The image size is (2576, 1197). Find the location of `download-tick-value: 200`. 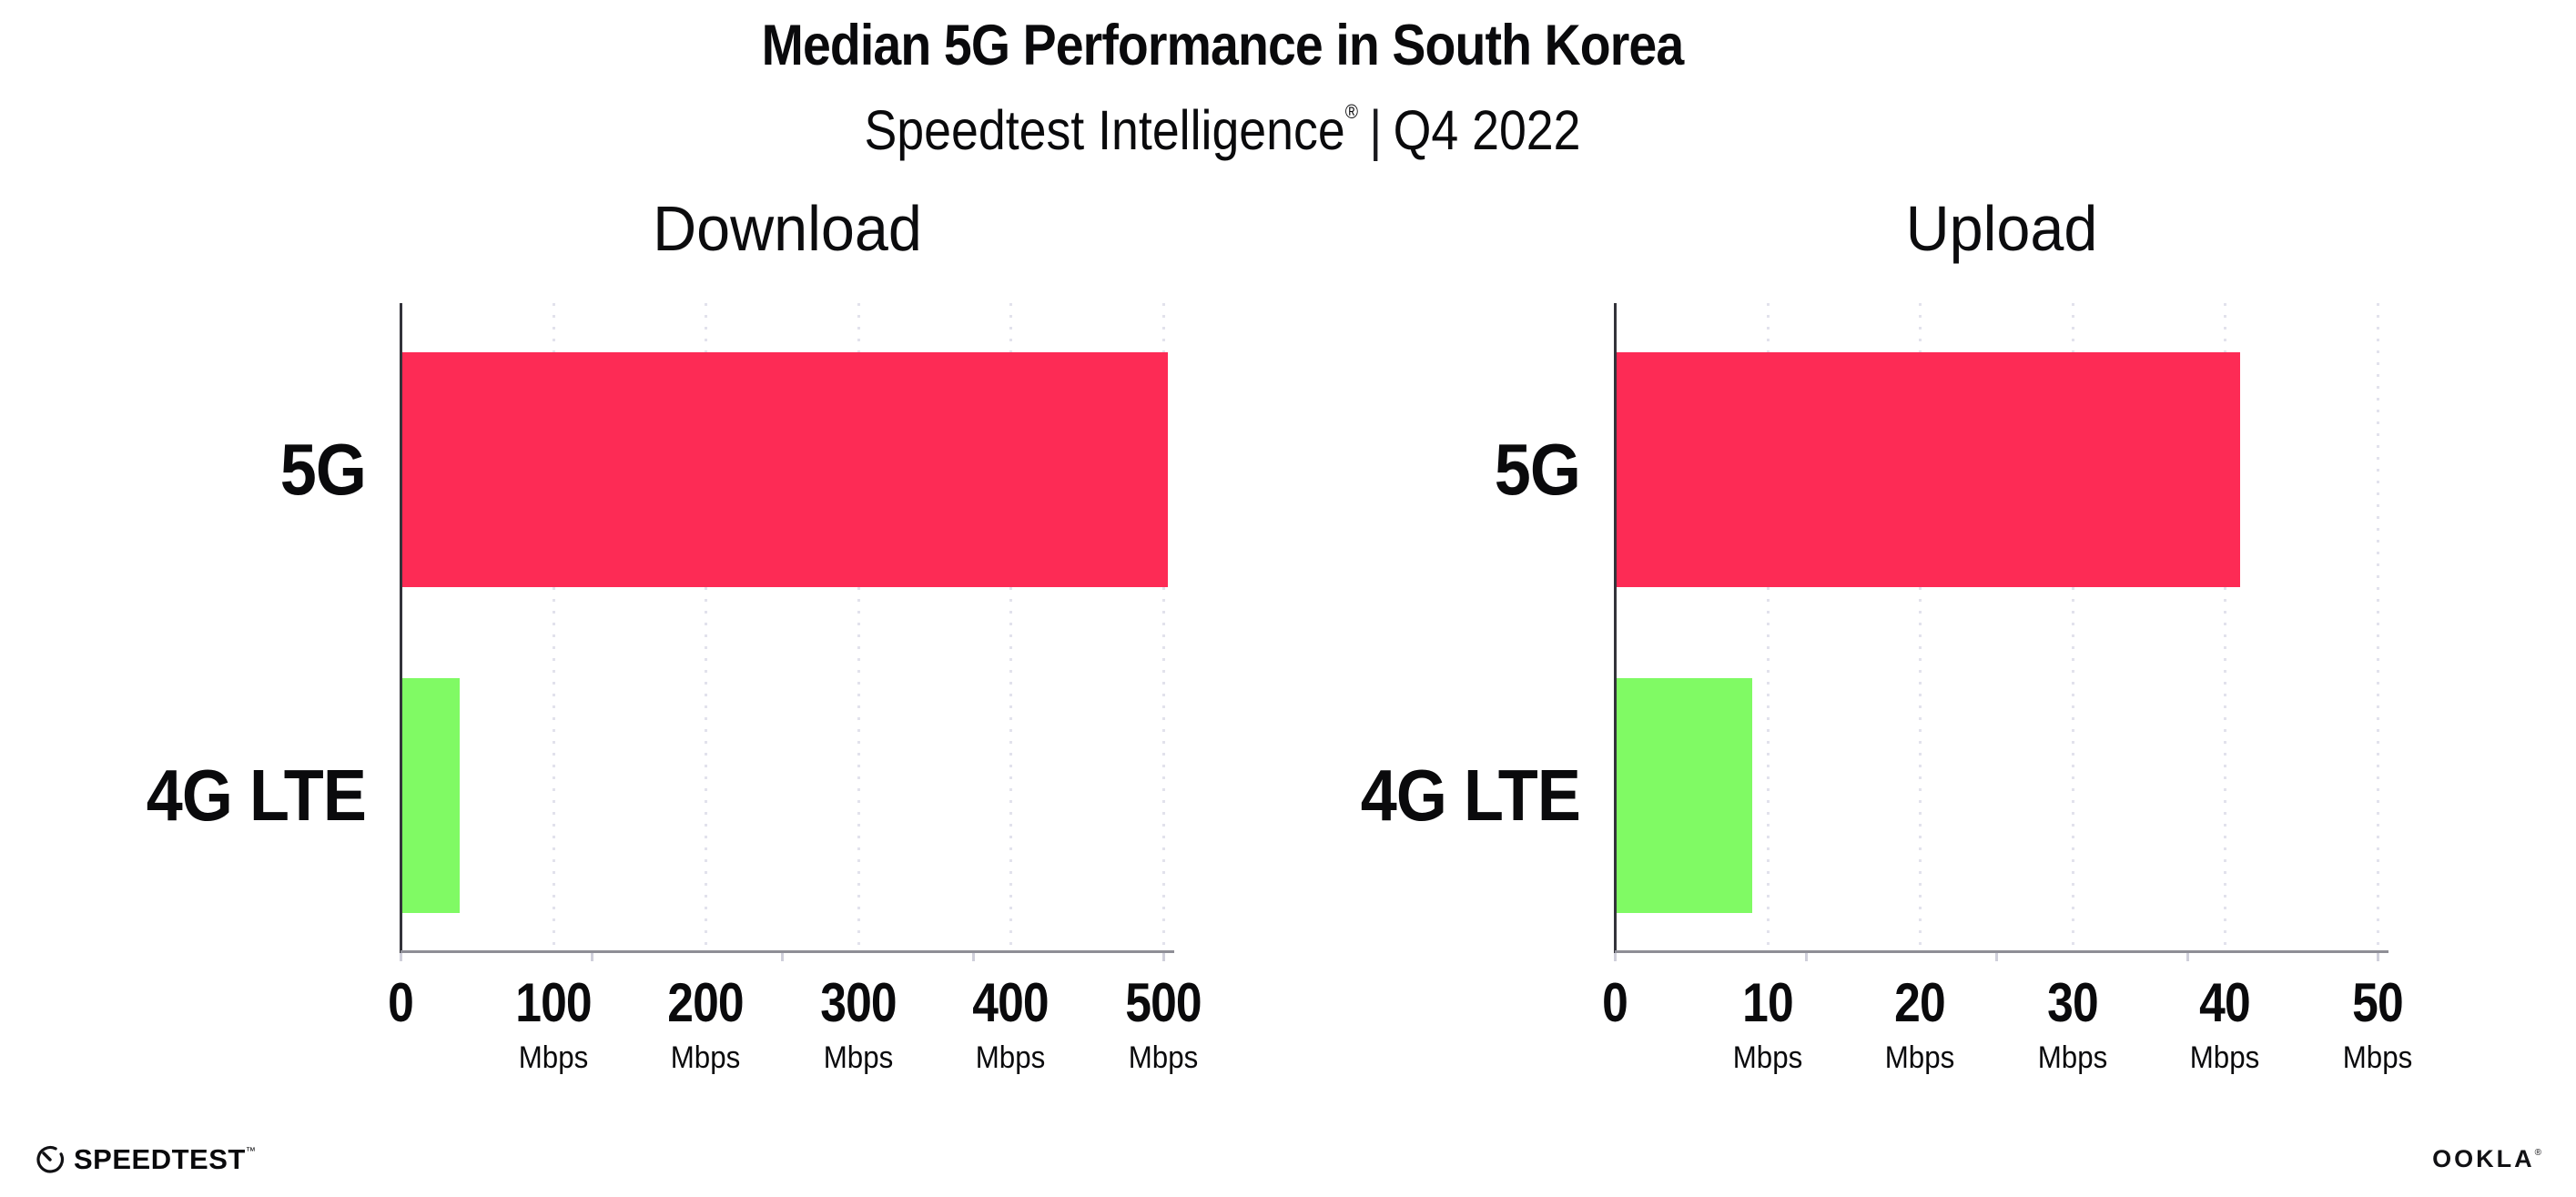

download-tick-value: 200 is located at coordinates (705, 1002).